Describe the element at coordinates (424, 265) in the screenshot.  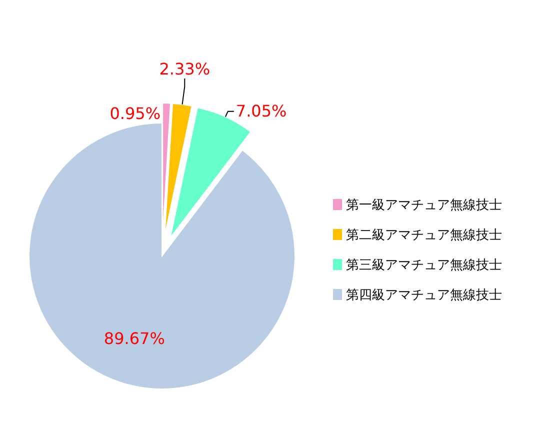
I see `legend-label: 第三級アマチュア無線技士` at that location.